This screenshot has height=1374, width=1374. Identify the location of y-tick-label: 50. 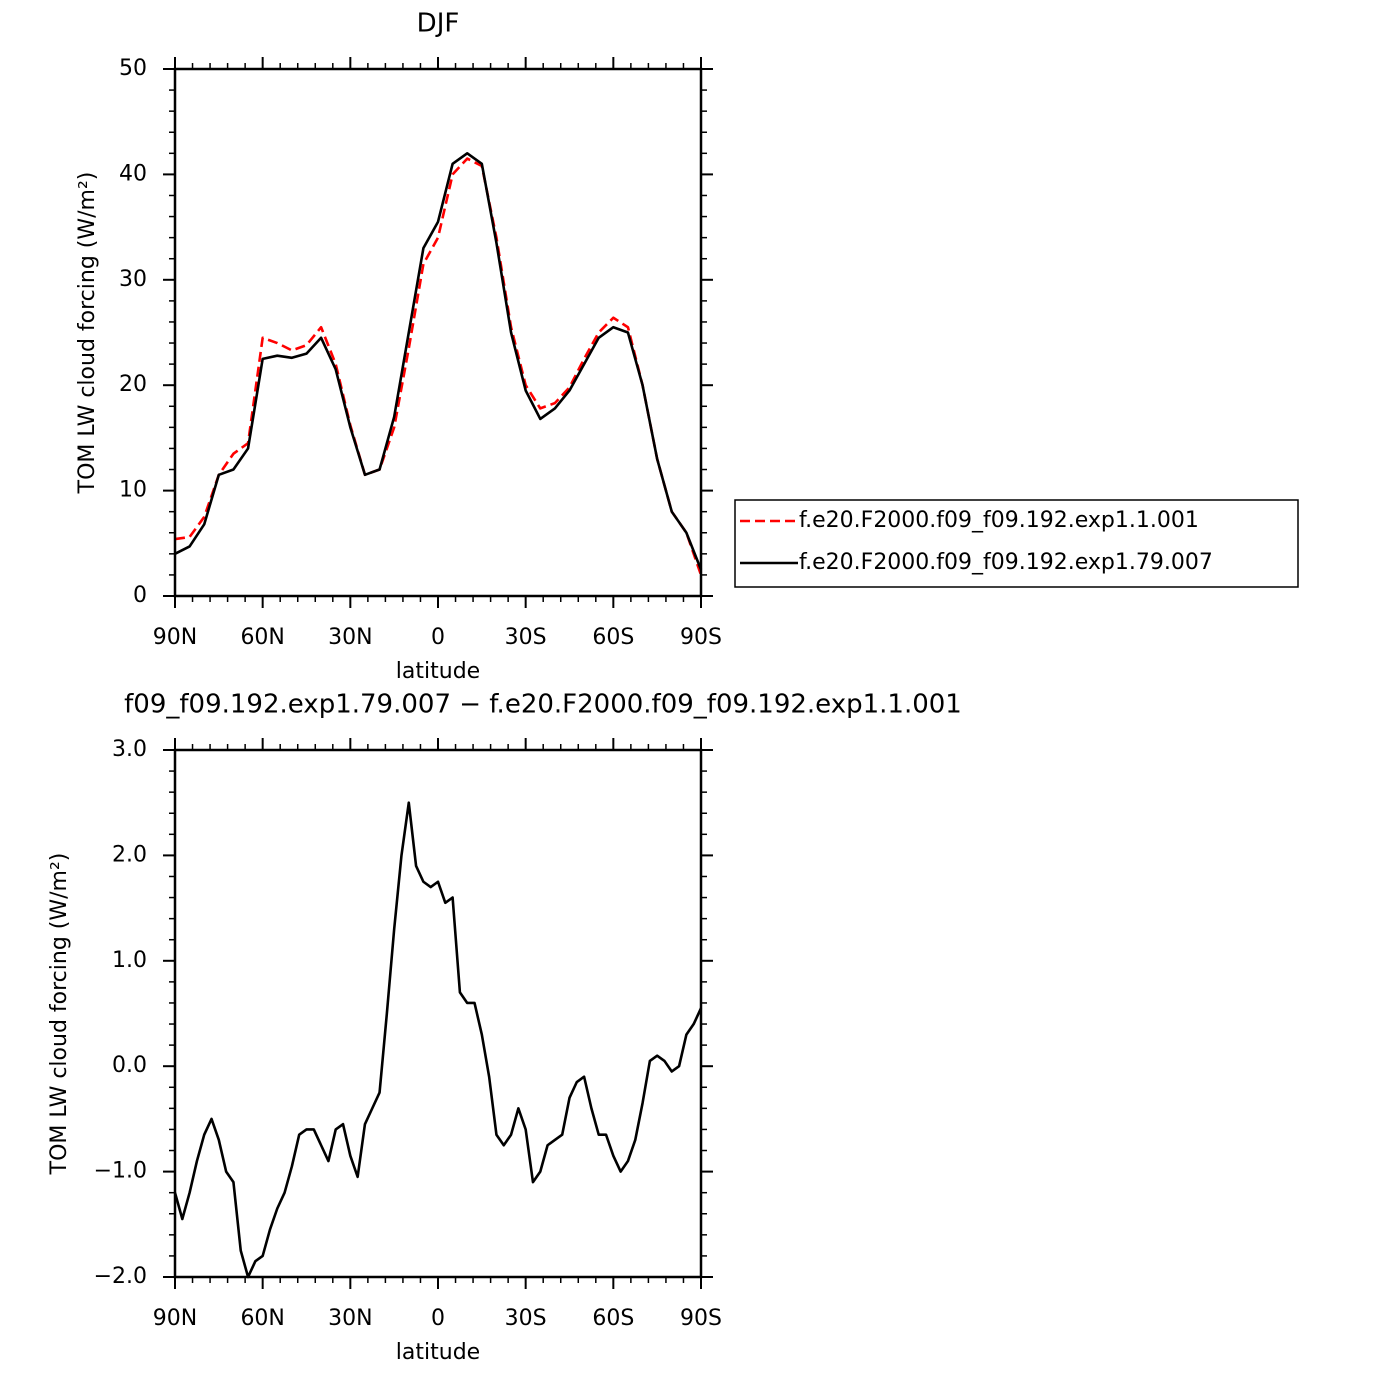
(133, 68).